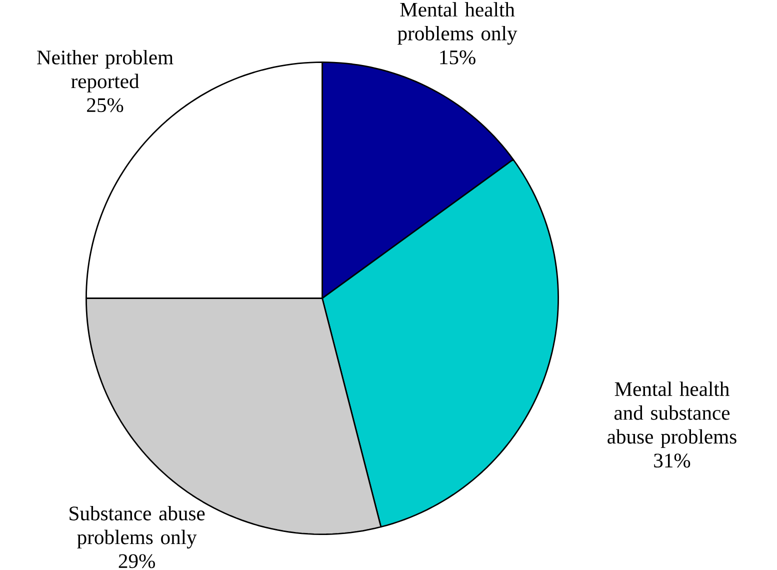  What do you see at coordinates (672, 460) in the screenshot?
I see `data-label: 31%` at bounding box center [672, 460].